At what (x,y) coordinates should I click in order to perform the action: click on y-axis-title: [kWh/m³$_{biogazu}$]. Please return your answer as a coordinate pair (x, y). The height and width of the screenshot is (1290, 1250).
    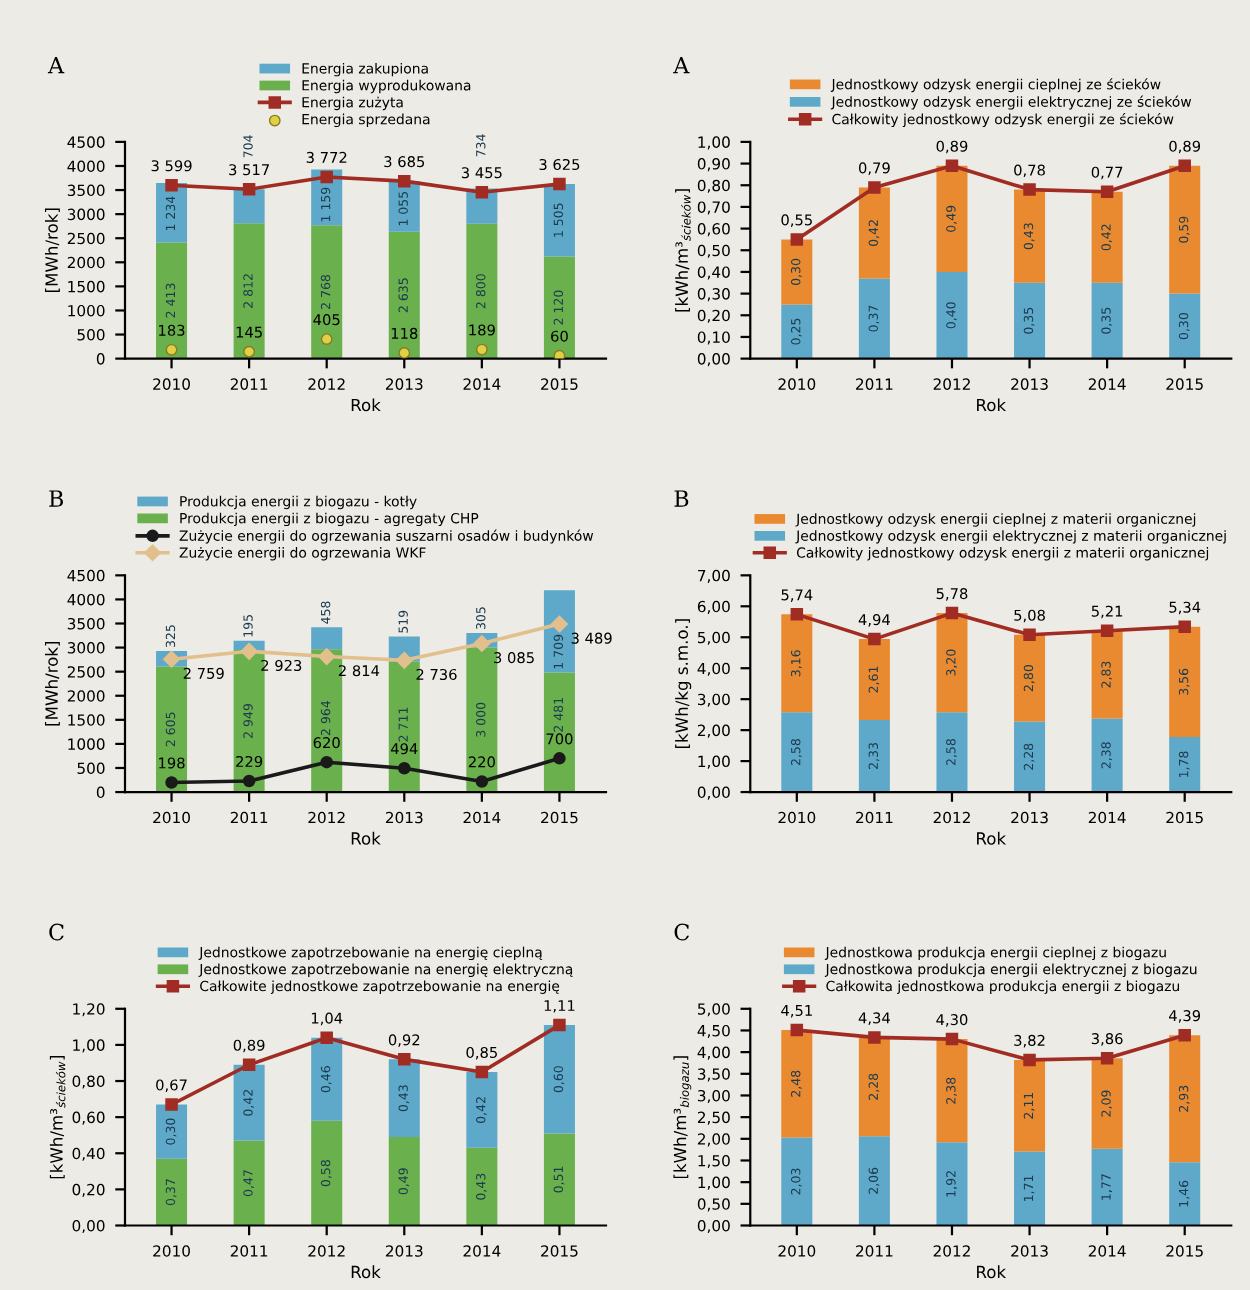
    Looking at the image, I should click on (682, 1117).